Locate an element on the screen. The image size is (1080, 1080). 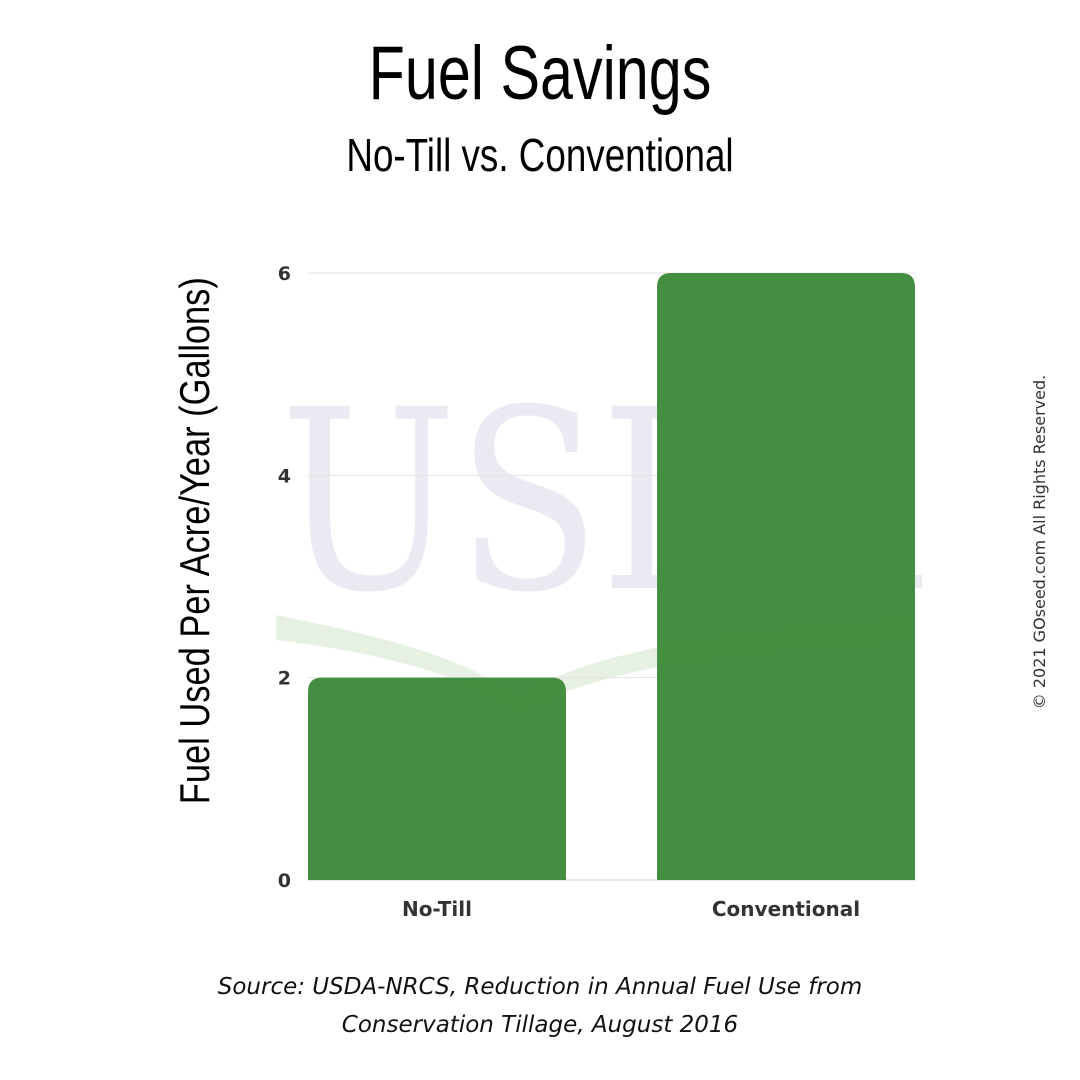
x-category-labels: No-Till Conventional is located at coordinates (631, 909).